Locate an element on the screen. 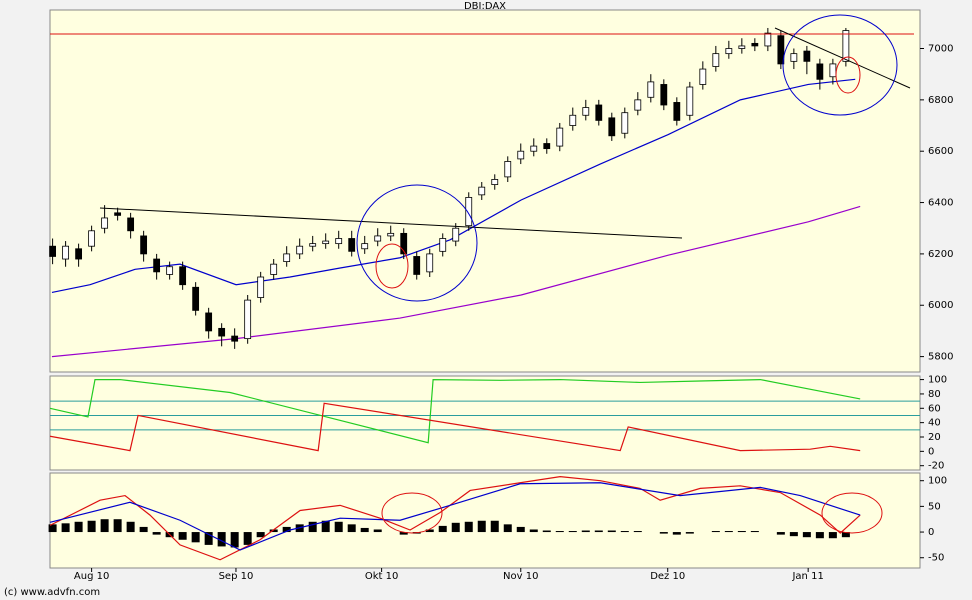  y-tick-label: 0 is located at coordinates (931, 451).